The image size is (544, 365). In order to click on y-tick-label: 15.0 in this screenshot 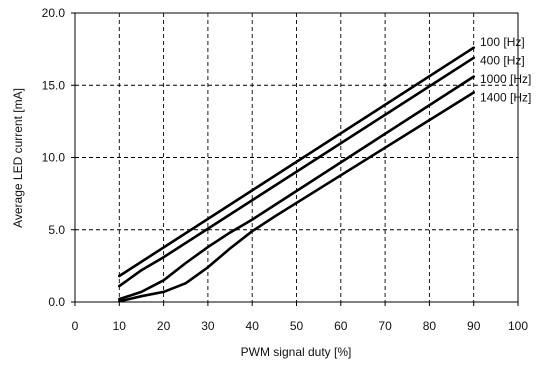, I will do `click(54, 85)`.